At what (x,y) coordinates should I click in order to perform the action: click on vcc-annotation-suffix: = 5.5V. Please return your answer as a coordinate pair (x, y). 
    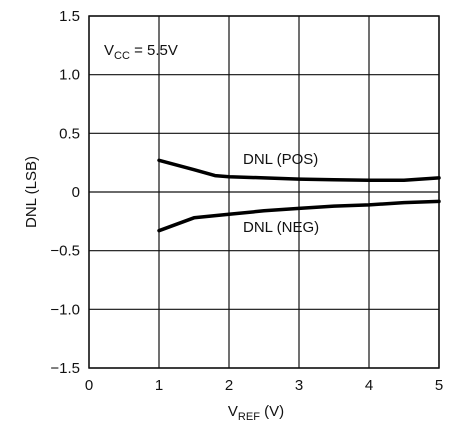
    Looking at the image, I should click on (154, 50).